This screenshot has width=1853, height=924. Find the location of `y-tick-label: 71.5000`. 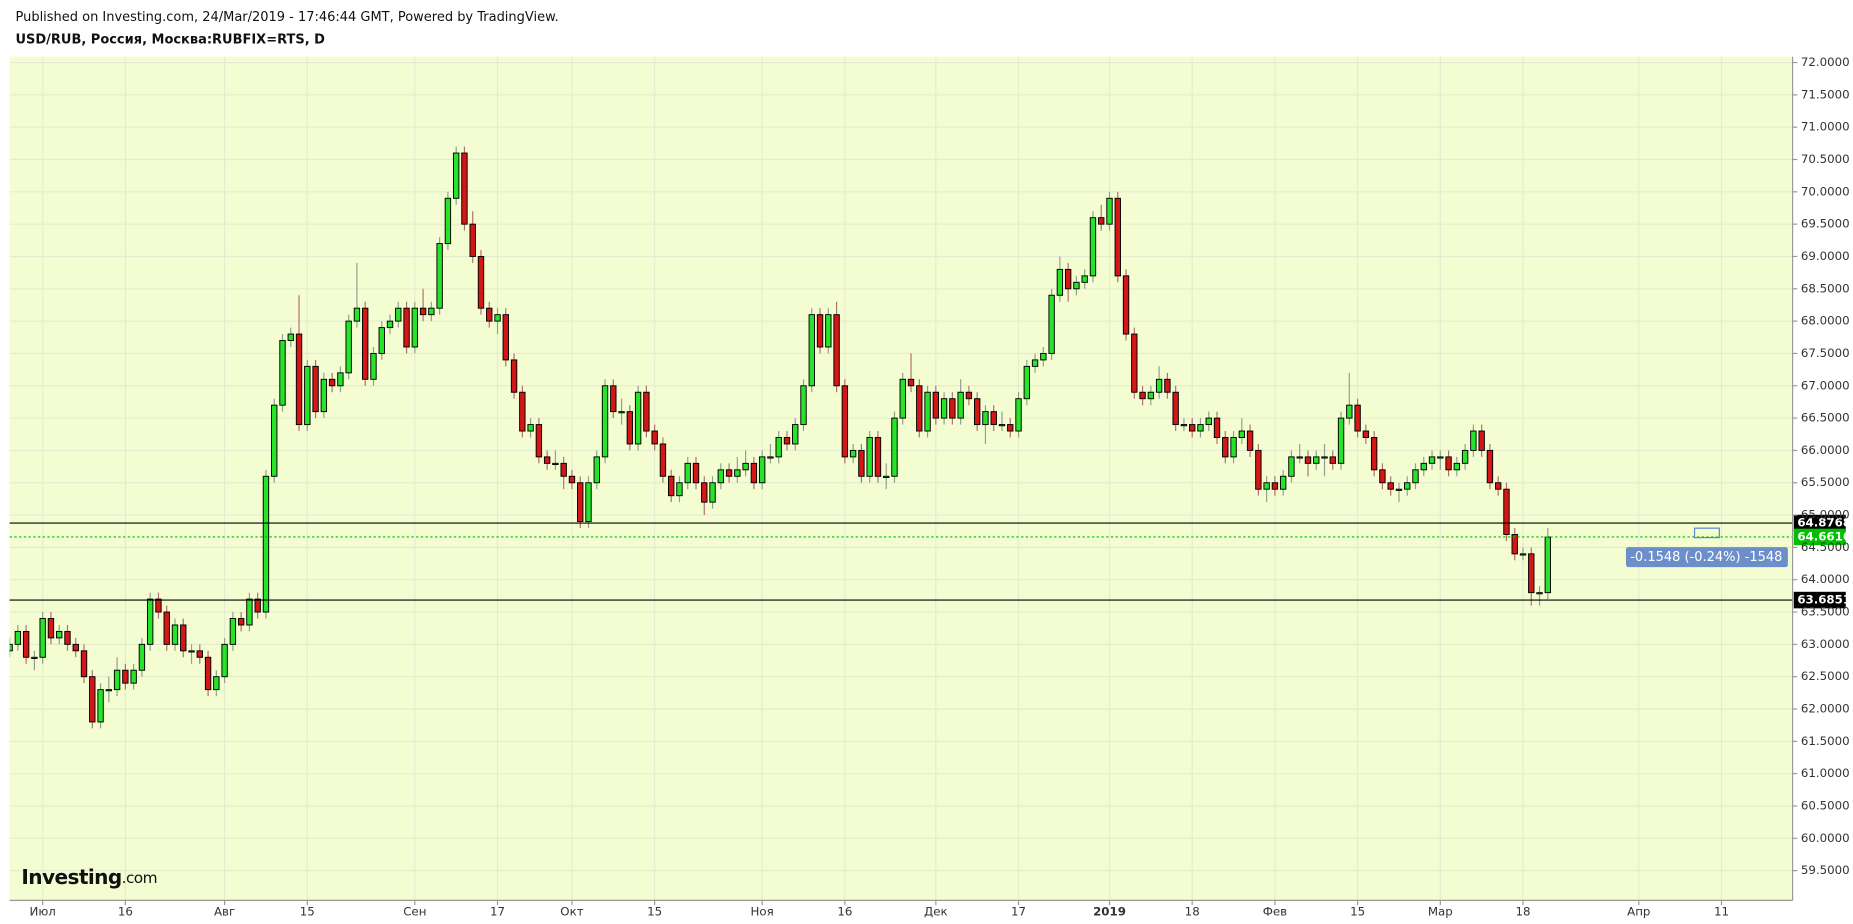

y-tick-label: 71.5000 is located at coordinates (1825, 94).